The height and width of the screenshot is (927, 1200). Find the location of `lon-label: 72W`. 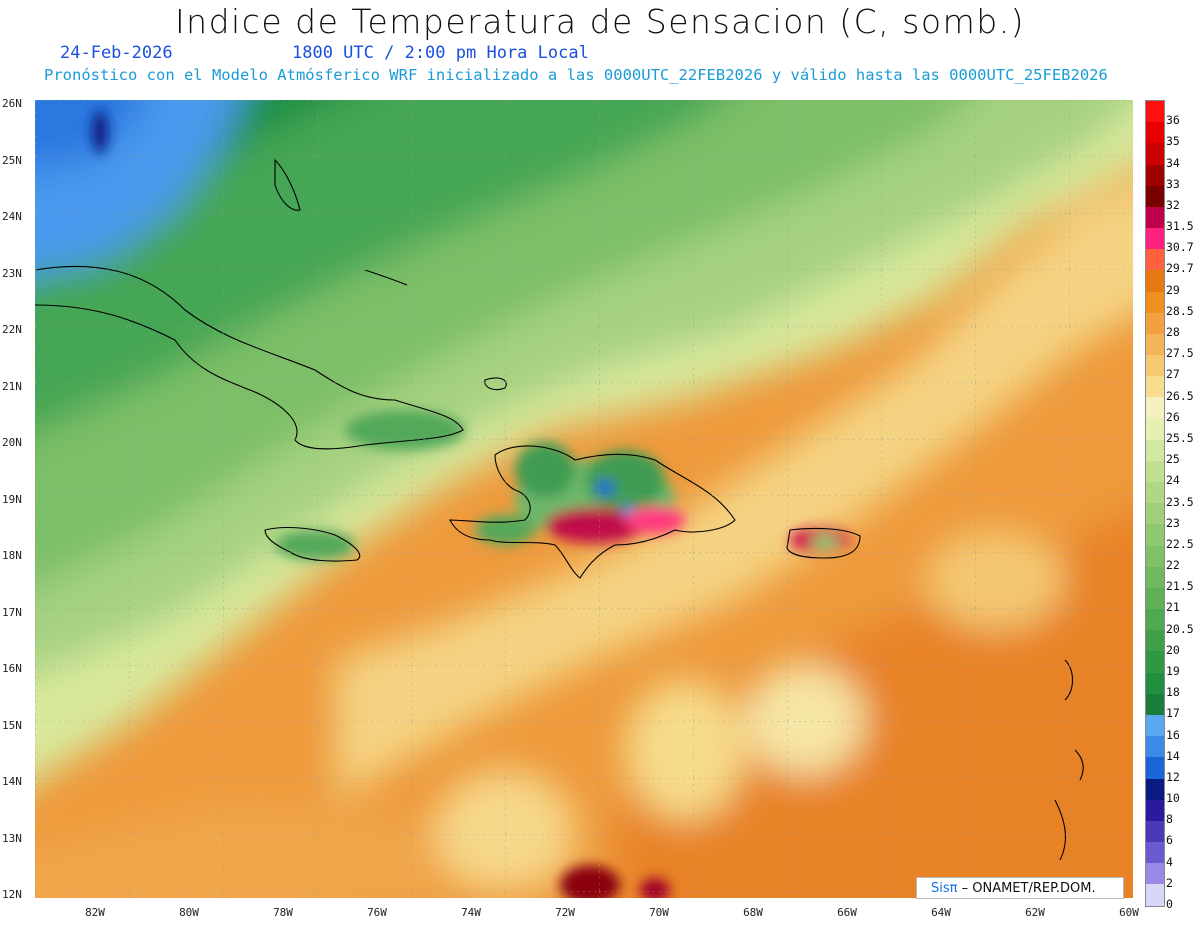

lon-label: 72W is located at coordinates (565, 912).